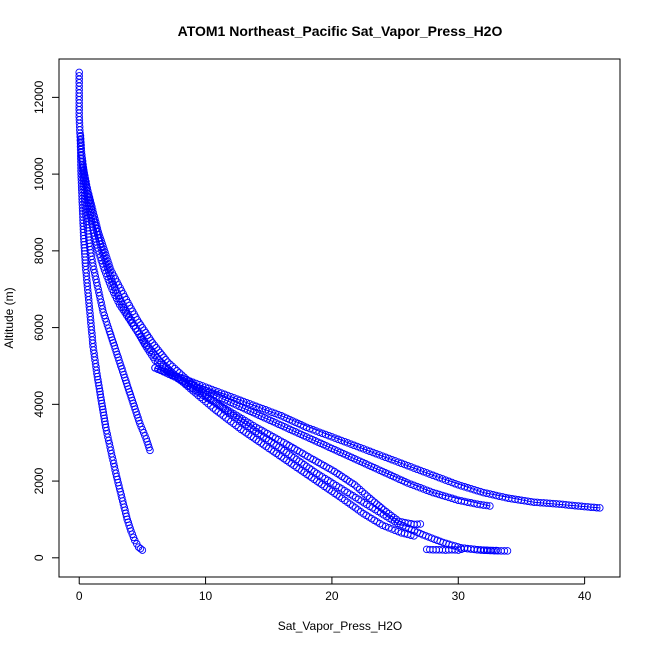 This screenshot has height=650, width=650. I want to click on y-tick-label: 12000, so click(39, 97).